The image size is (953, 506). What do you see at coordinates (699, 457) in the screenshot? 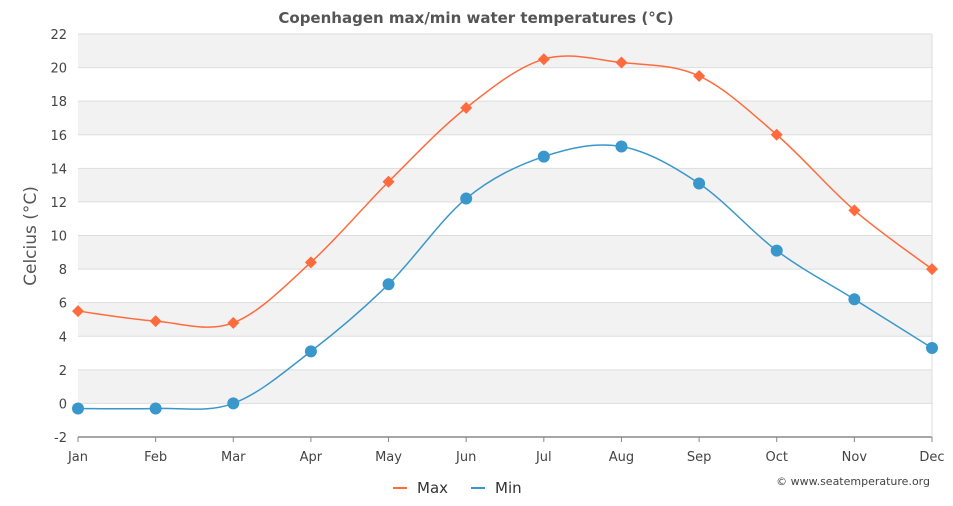
I see `x-tick-label: Sep` at bounding box center [699, 457].